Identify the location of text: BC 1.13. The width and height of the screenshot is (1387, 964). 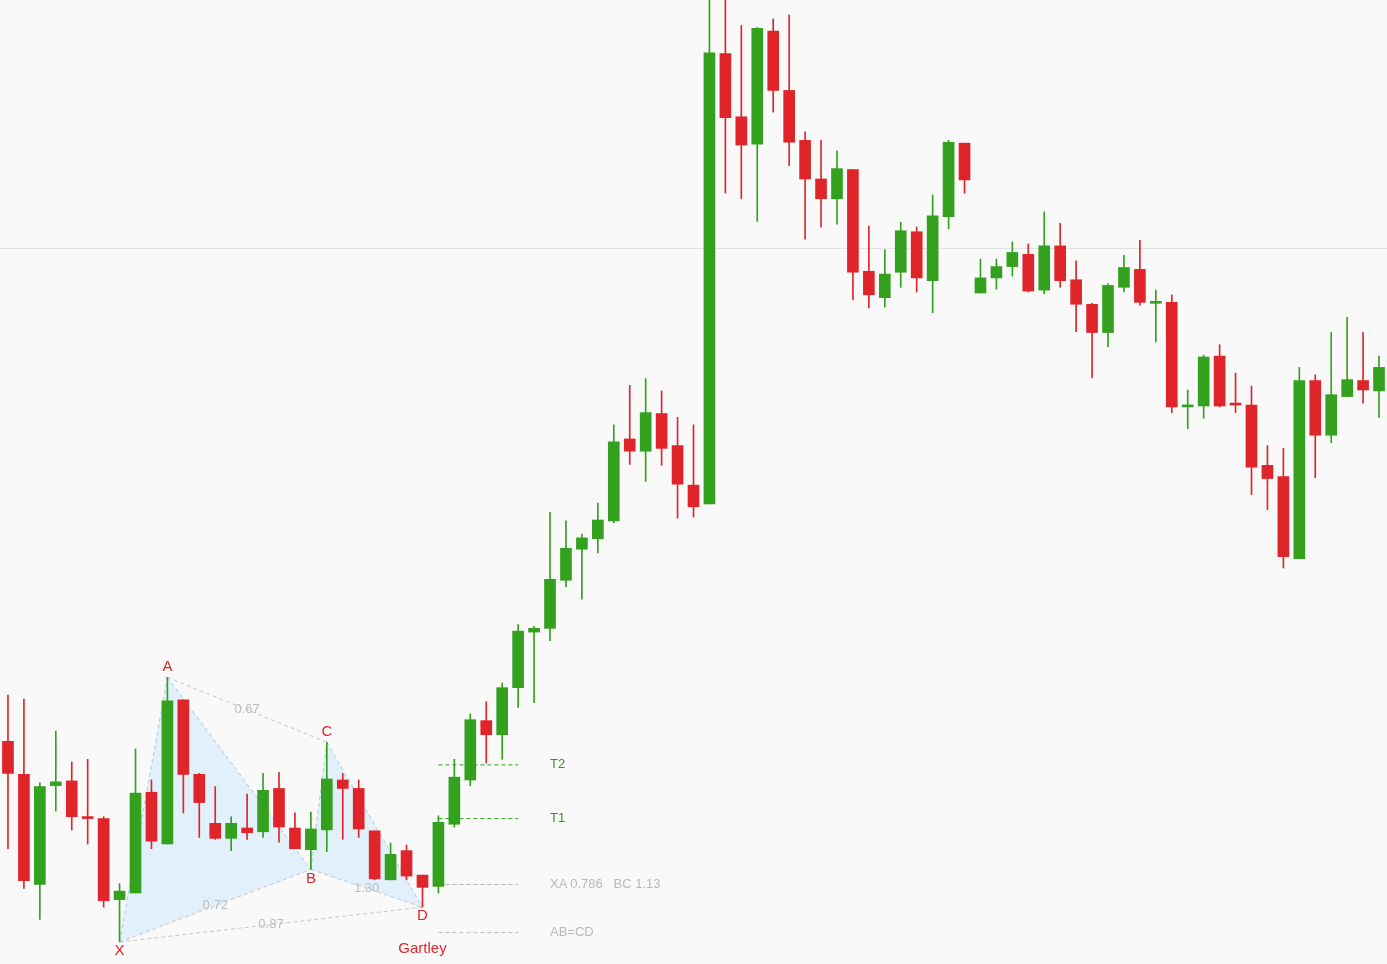
(637, 884).